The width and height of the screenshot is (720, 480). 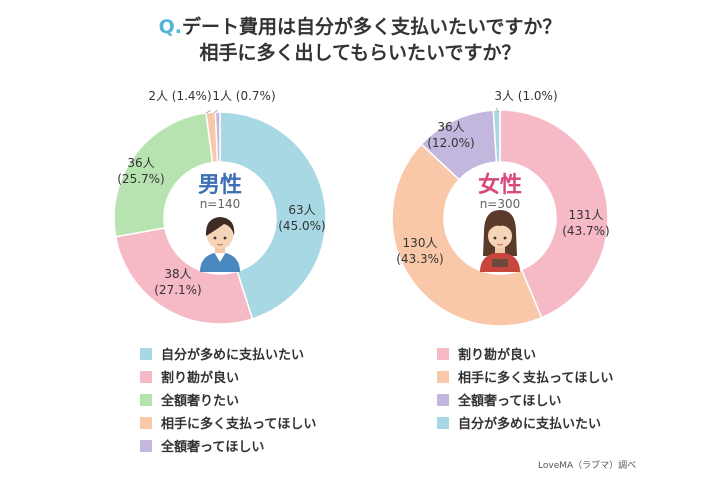 I want to click on percent-label-1: (45.0%), so click(x=301, y=226).